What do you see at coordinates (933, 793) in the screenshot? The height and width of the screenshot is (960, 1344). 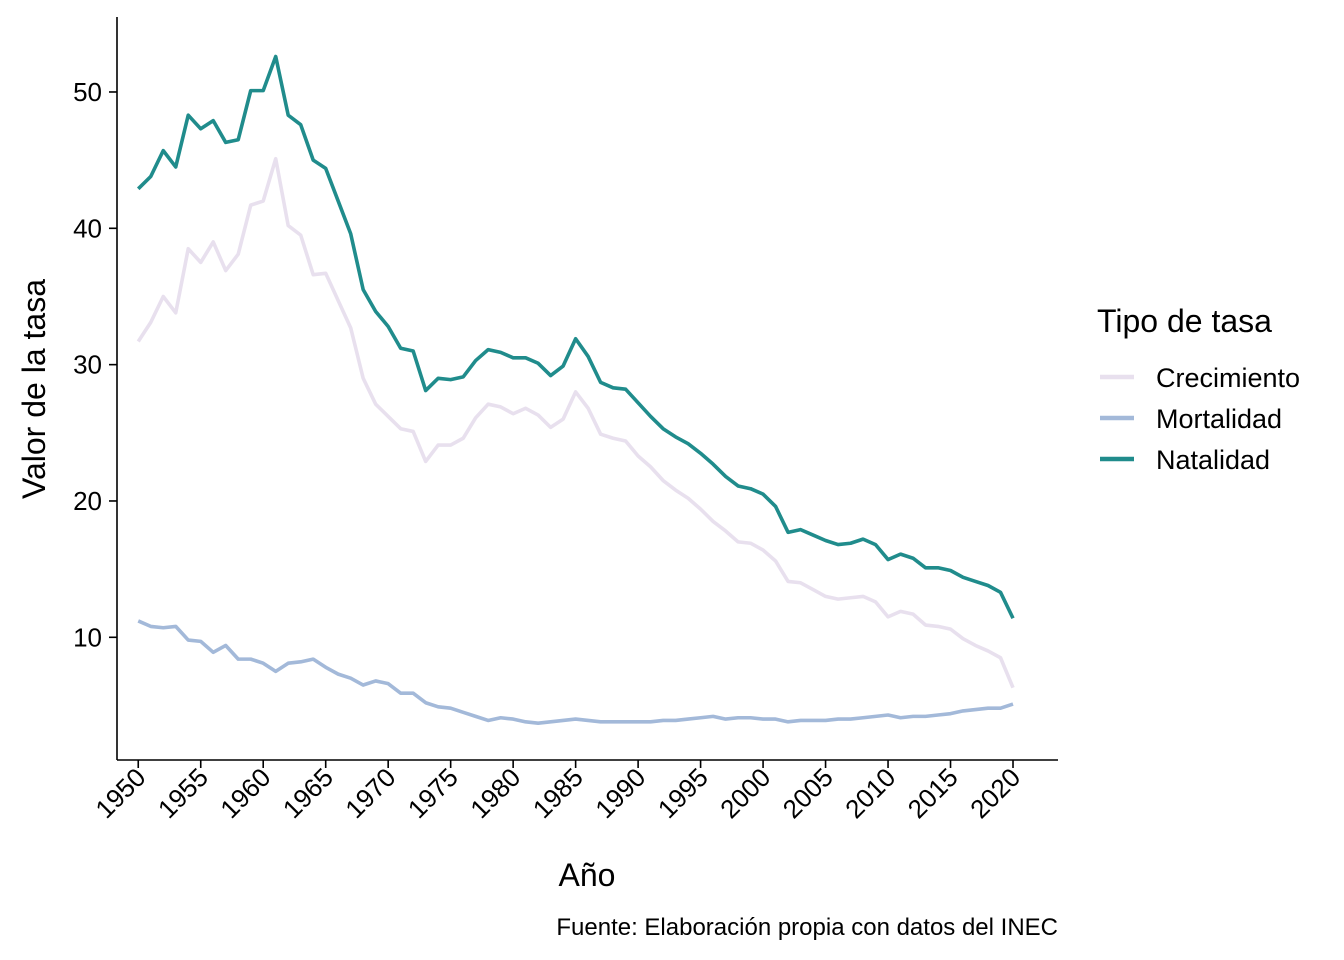 I see `x-tick-label: 2015` at bounding box center [933, 793].